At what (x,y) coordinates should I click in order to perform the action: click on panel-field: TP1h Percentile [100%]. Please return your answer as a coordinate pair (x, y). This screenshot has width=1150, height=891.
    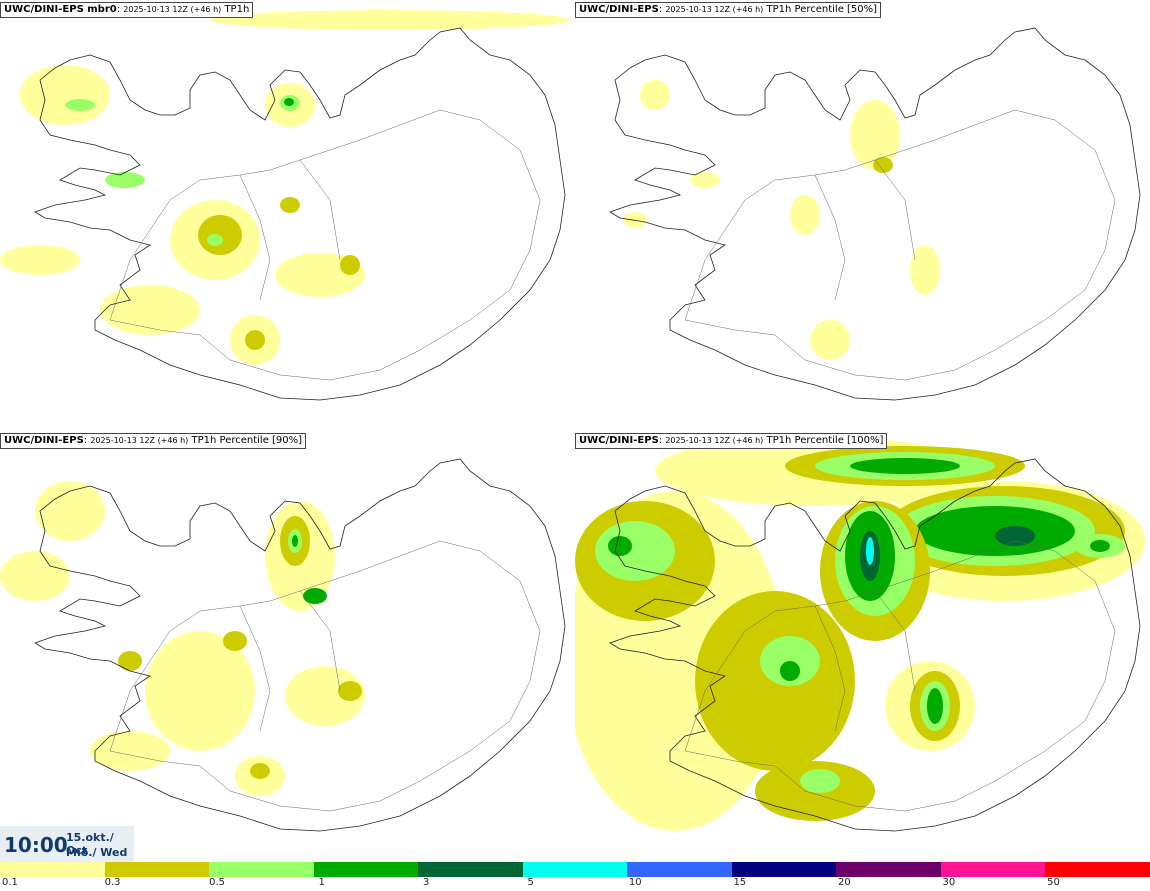
    Looking at the image, I should click on (825, 440).